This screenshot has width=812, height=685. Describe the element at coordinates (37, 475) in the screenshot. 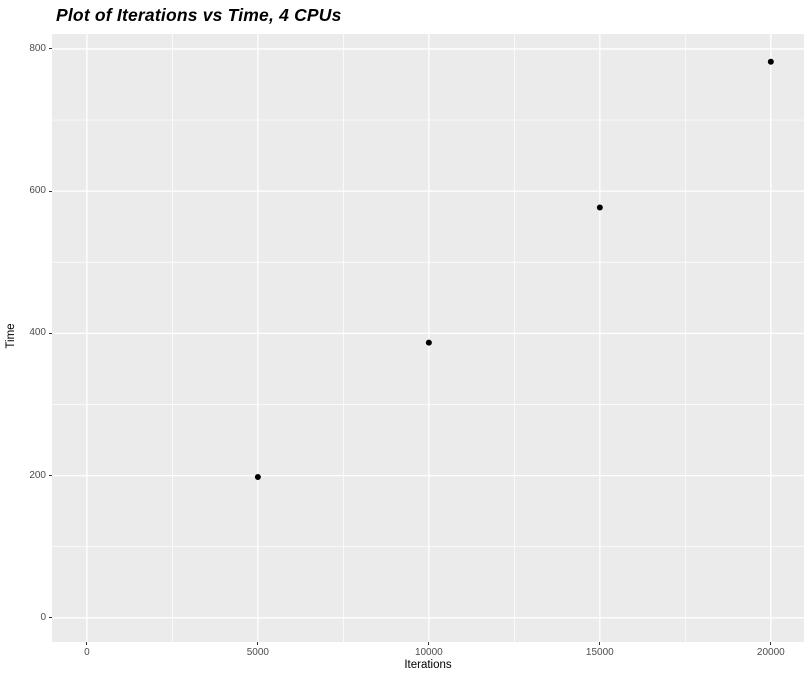

I see `y-tick-label: 200` at that location.